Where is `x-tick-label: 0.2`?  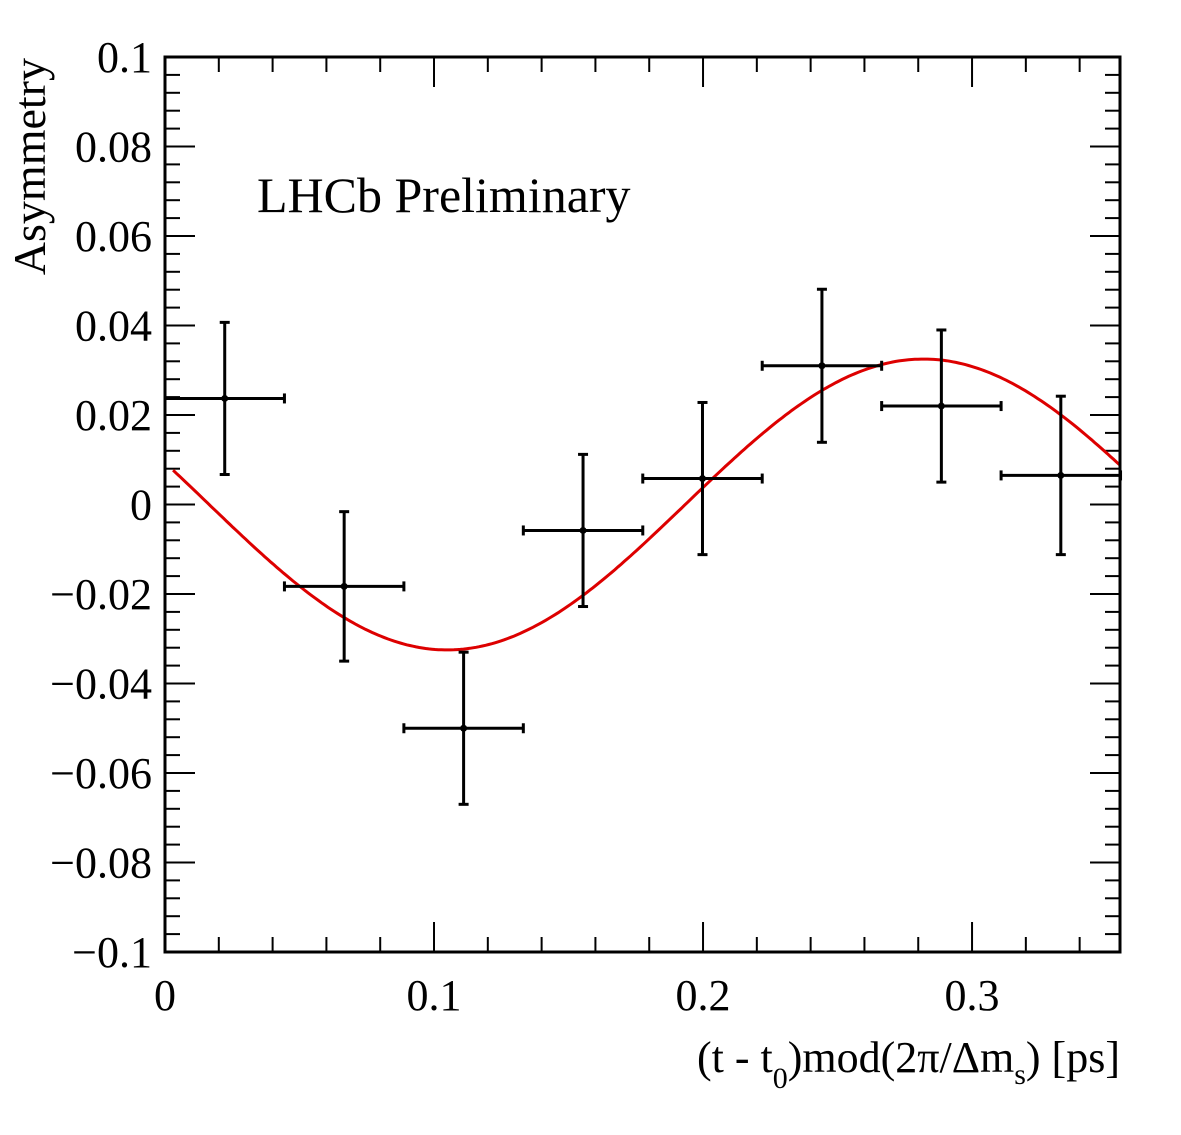
x-tick-label: 0.2 is located at coordinates (703, 995).